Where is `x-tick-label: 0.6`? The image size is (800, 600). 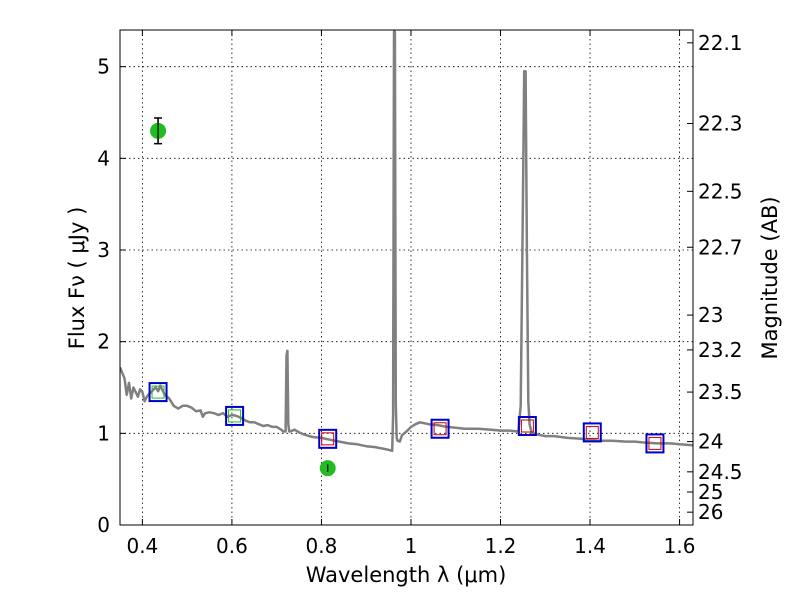
x-tick-label: 0.6 is located at coordinates (232, 546).